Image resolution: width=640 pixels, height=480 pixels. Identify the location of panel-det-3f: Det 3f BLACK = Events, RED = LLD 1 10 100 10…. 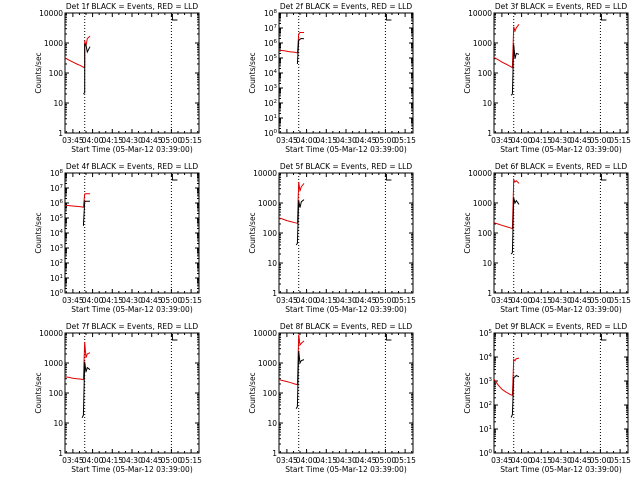
(547, 78).